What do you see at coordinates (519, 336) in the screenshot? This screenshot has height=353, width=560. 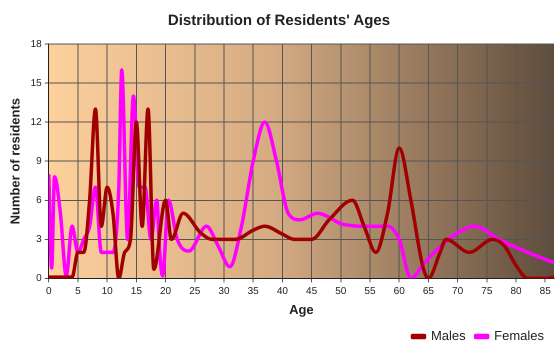 I see `legend-label: Females` at bounding box center [519, 336].